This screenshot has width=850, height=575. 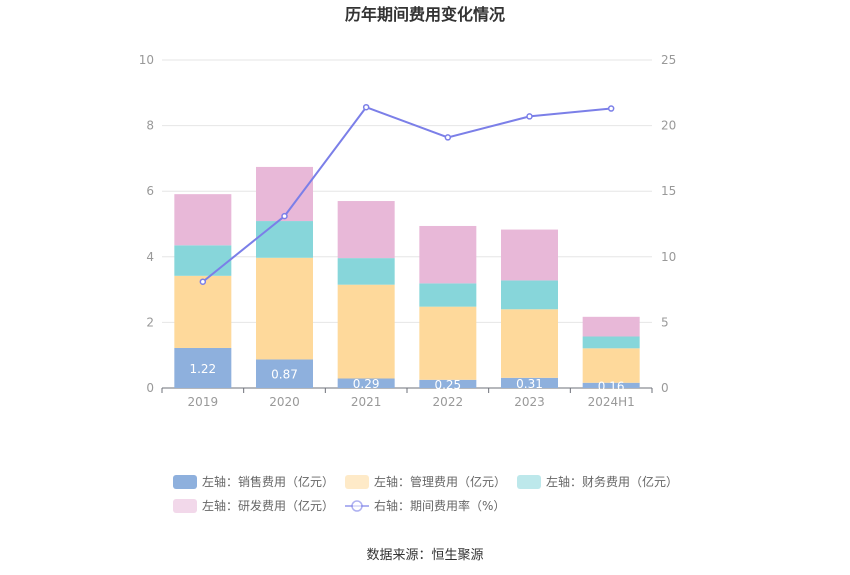 I want to click on right-axis-tick: 10, so click(x=668, y=257).